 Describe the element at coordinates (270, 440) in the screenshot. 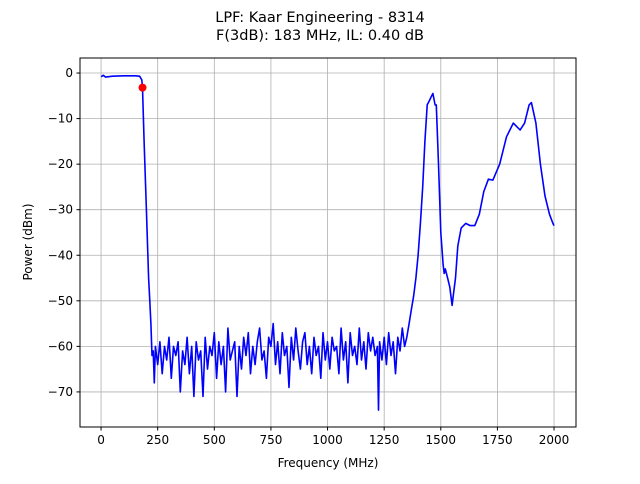

I see `x-tick-label: 750` at that location.